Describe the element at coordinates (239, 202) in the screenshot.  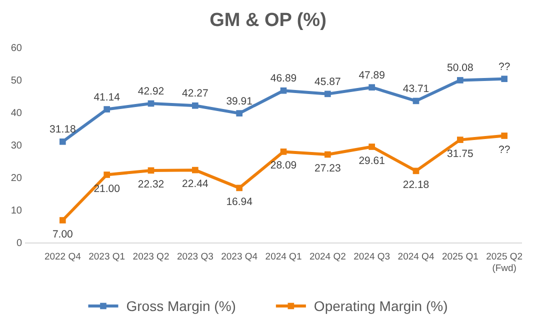
I see `data-label: 16.94` at that location.